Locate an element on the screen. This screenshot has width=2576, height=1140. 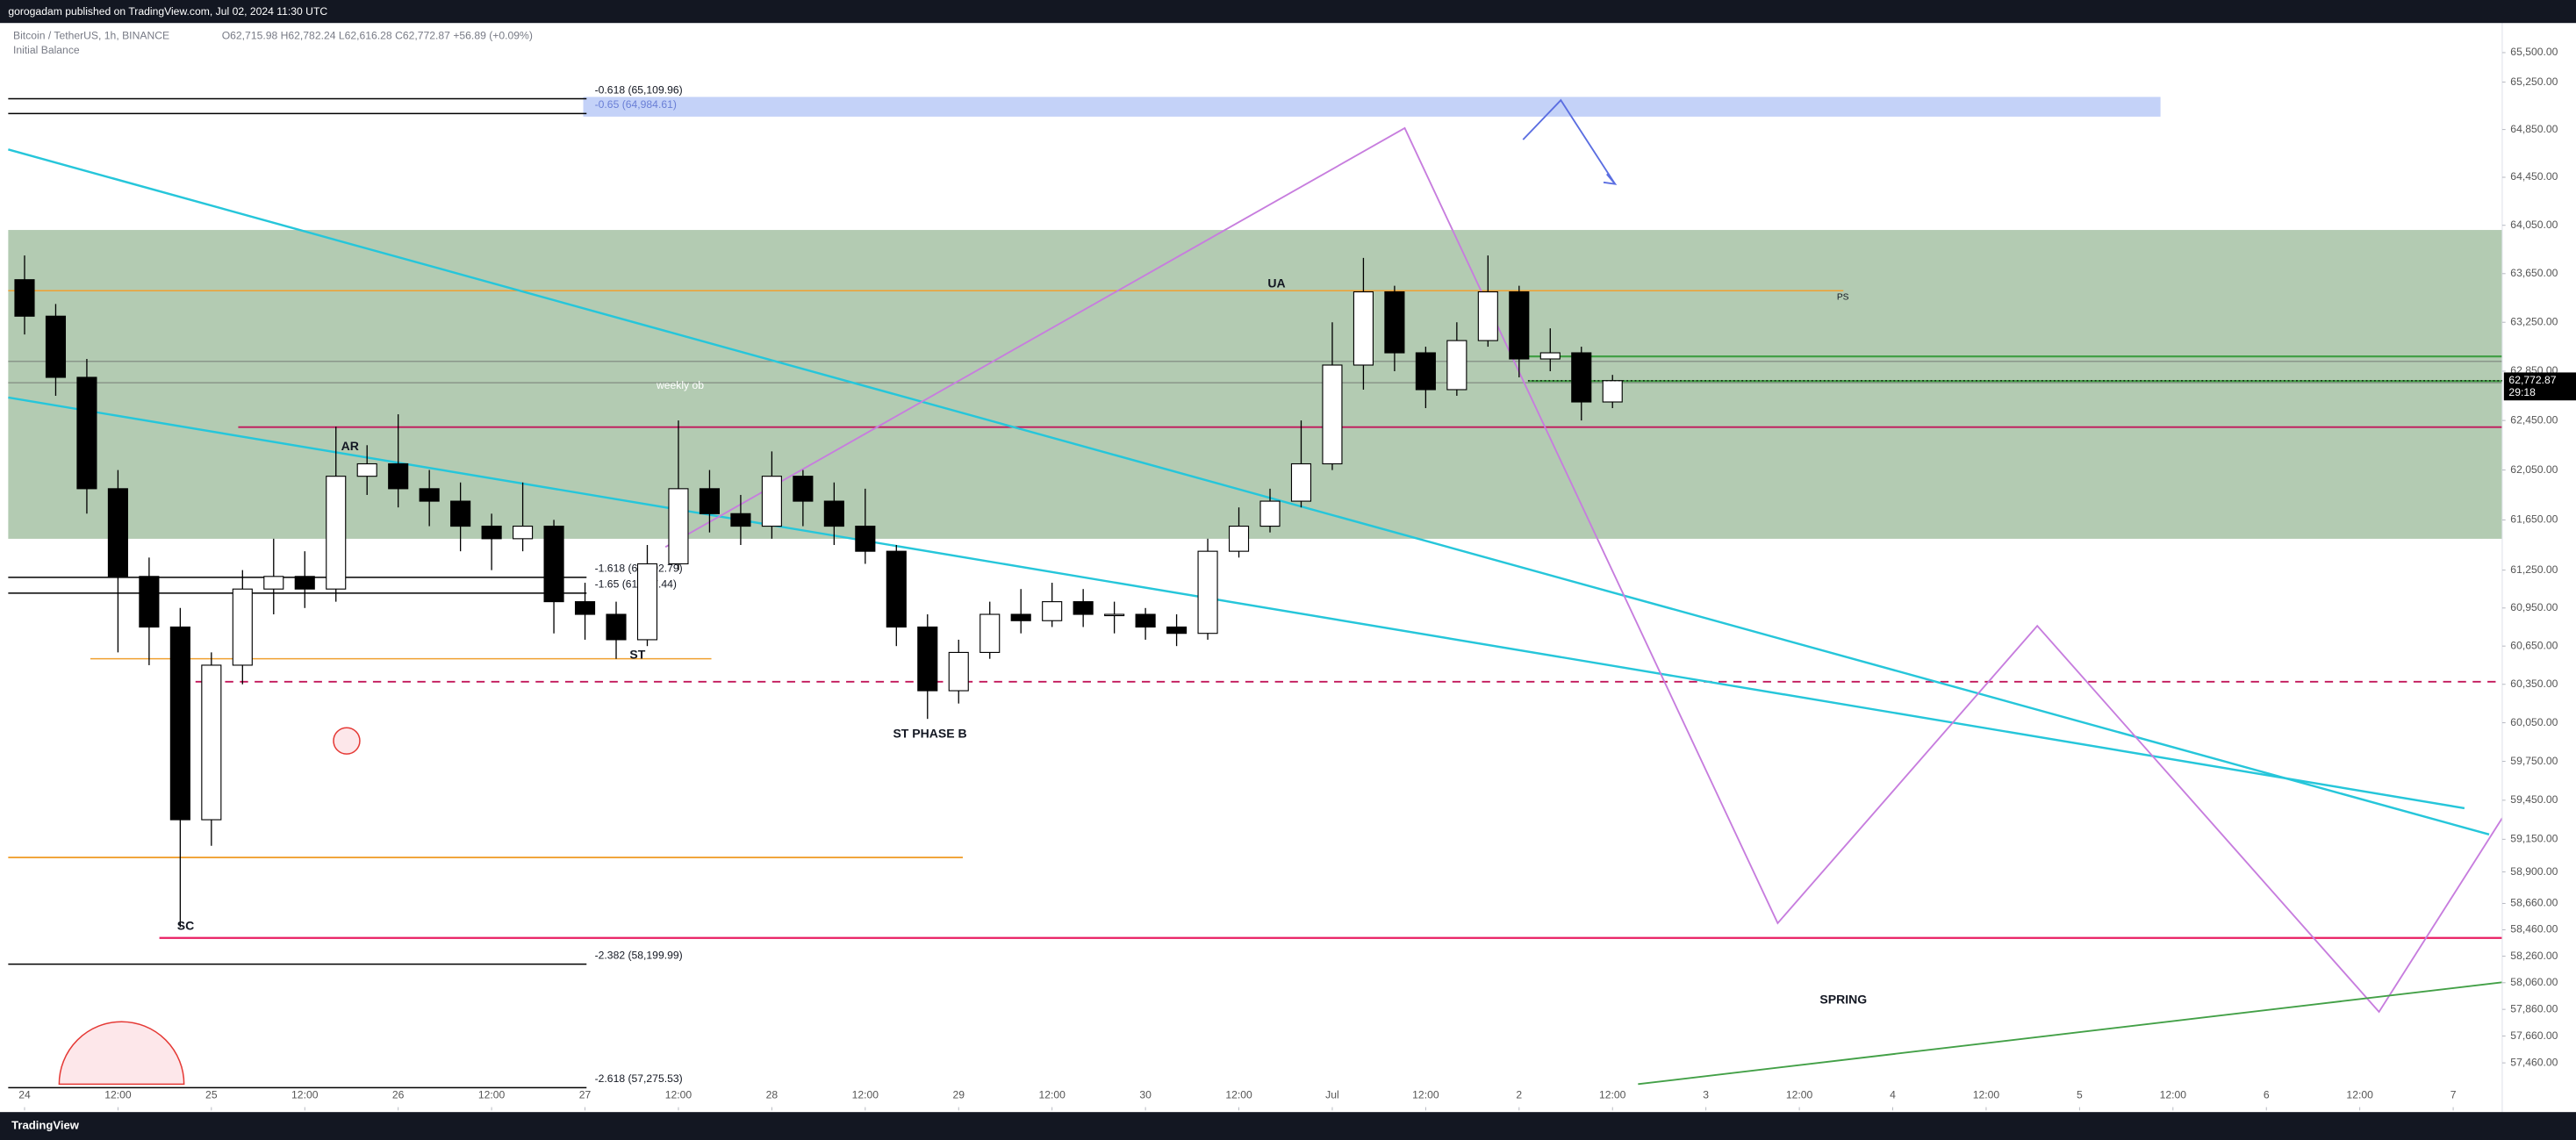
annotation: PS is located at coordinates (1843, 298).